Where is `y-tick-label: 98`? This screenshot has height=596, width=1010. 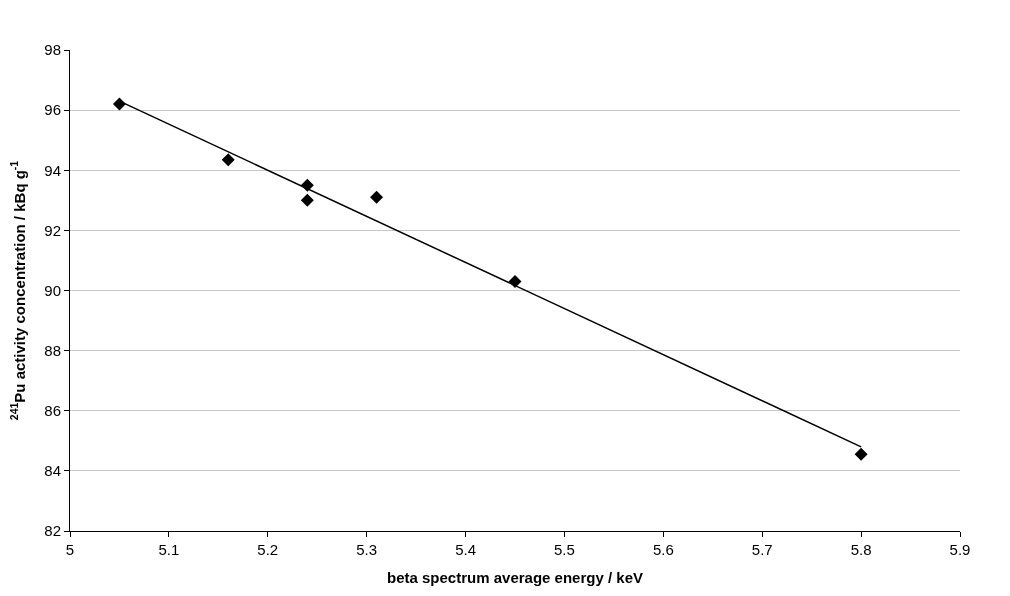
y-tick-label: 98 is located at coordinates (52, 50).